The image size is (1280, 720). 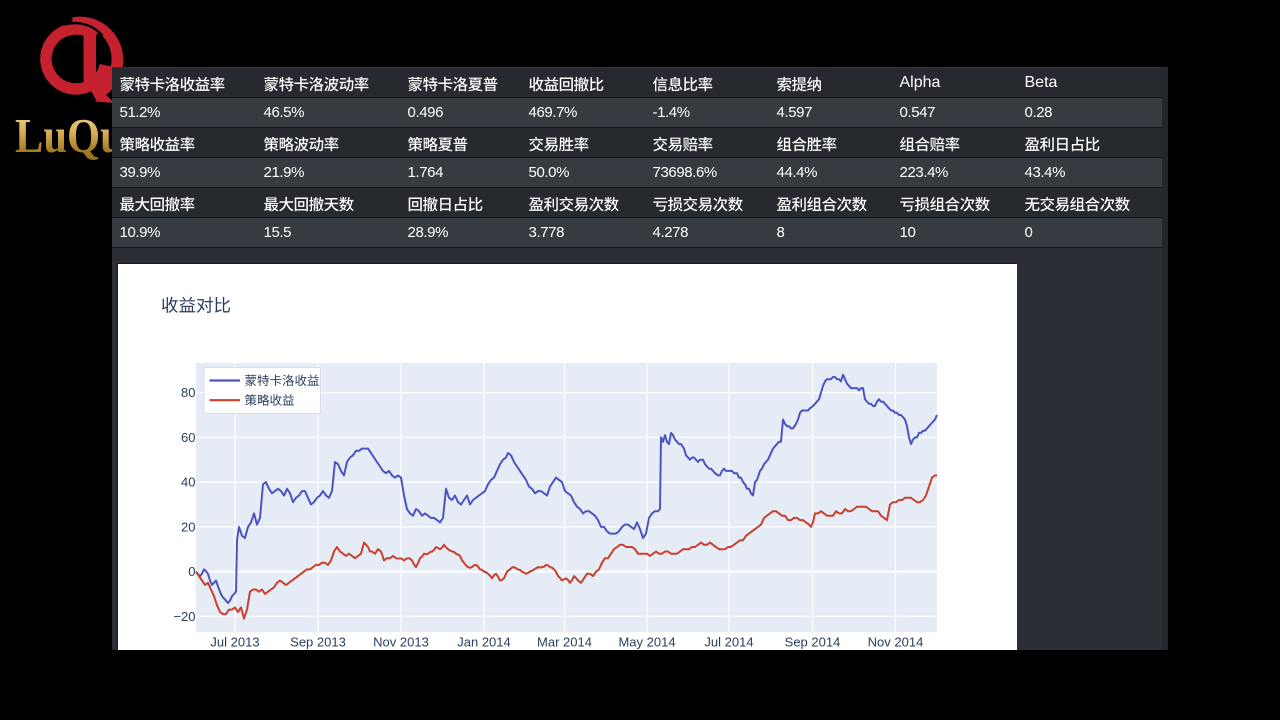 I want to click on svg-text: Jul 2013, so click(x=234, y=642).